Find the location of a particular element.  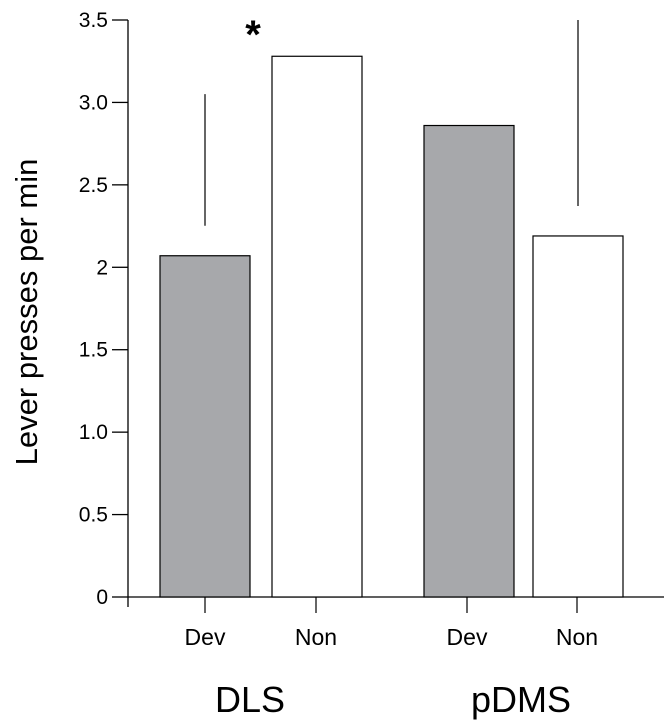

y-tick-label: 1.5 is located at coordinates (93, 350).